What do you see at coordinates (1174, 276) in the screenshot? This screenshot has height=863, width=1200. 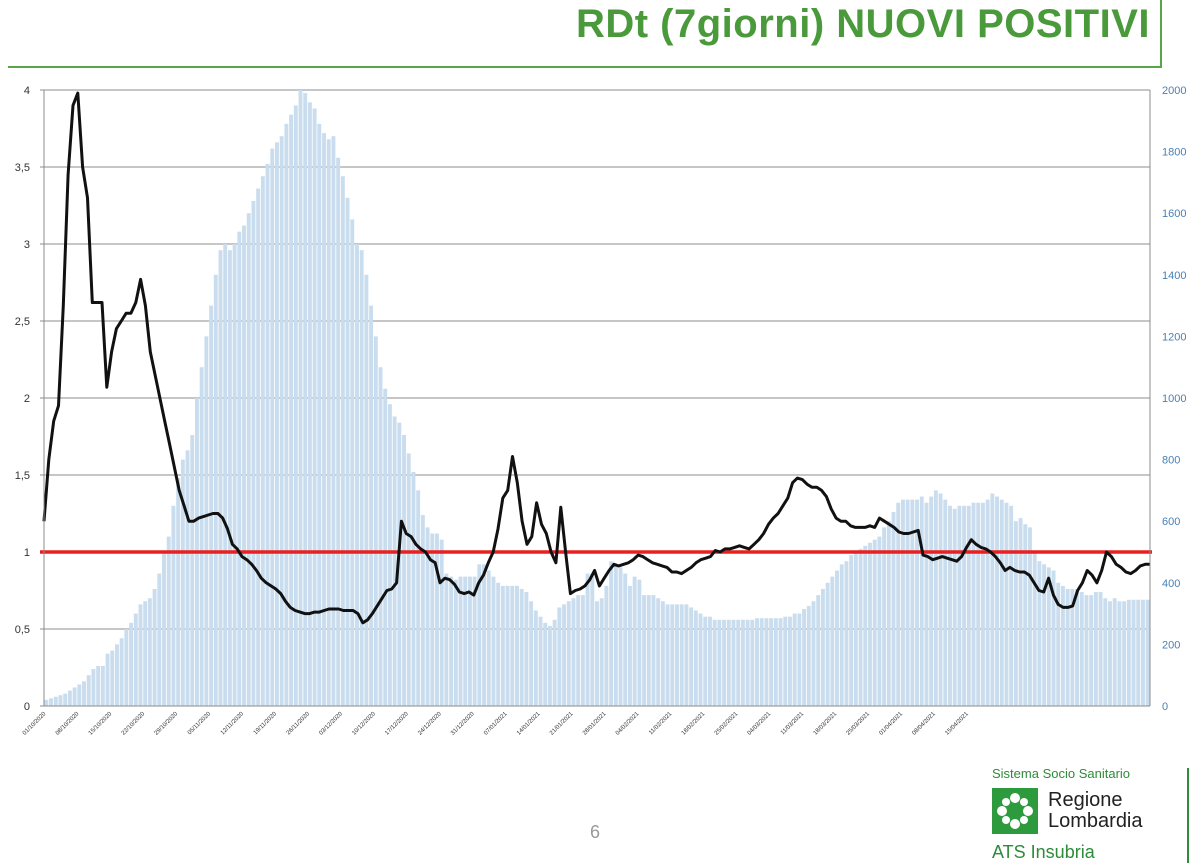 I see `y-tick-right: 1400` at bounding box center [1174, 276].